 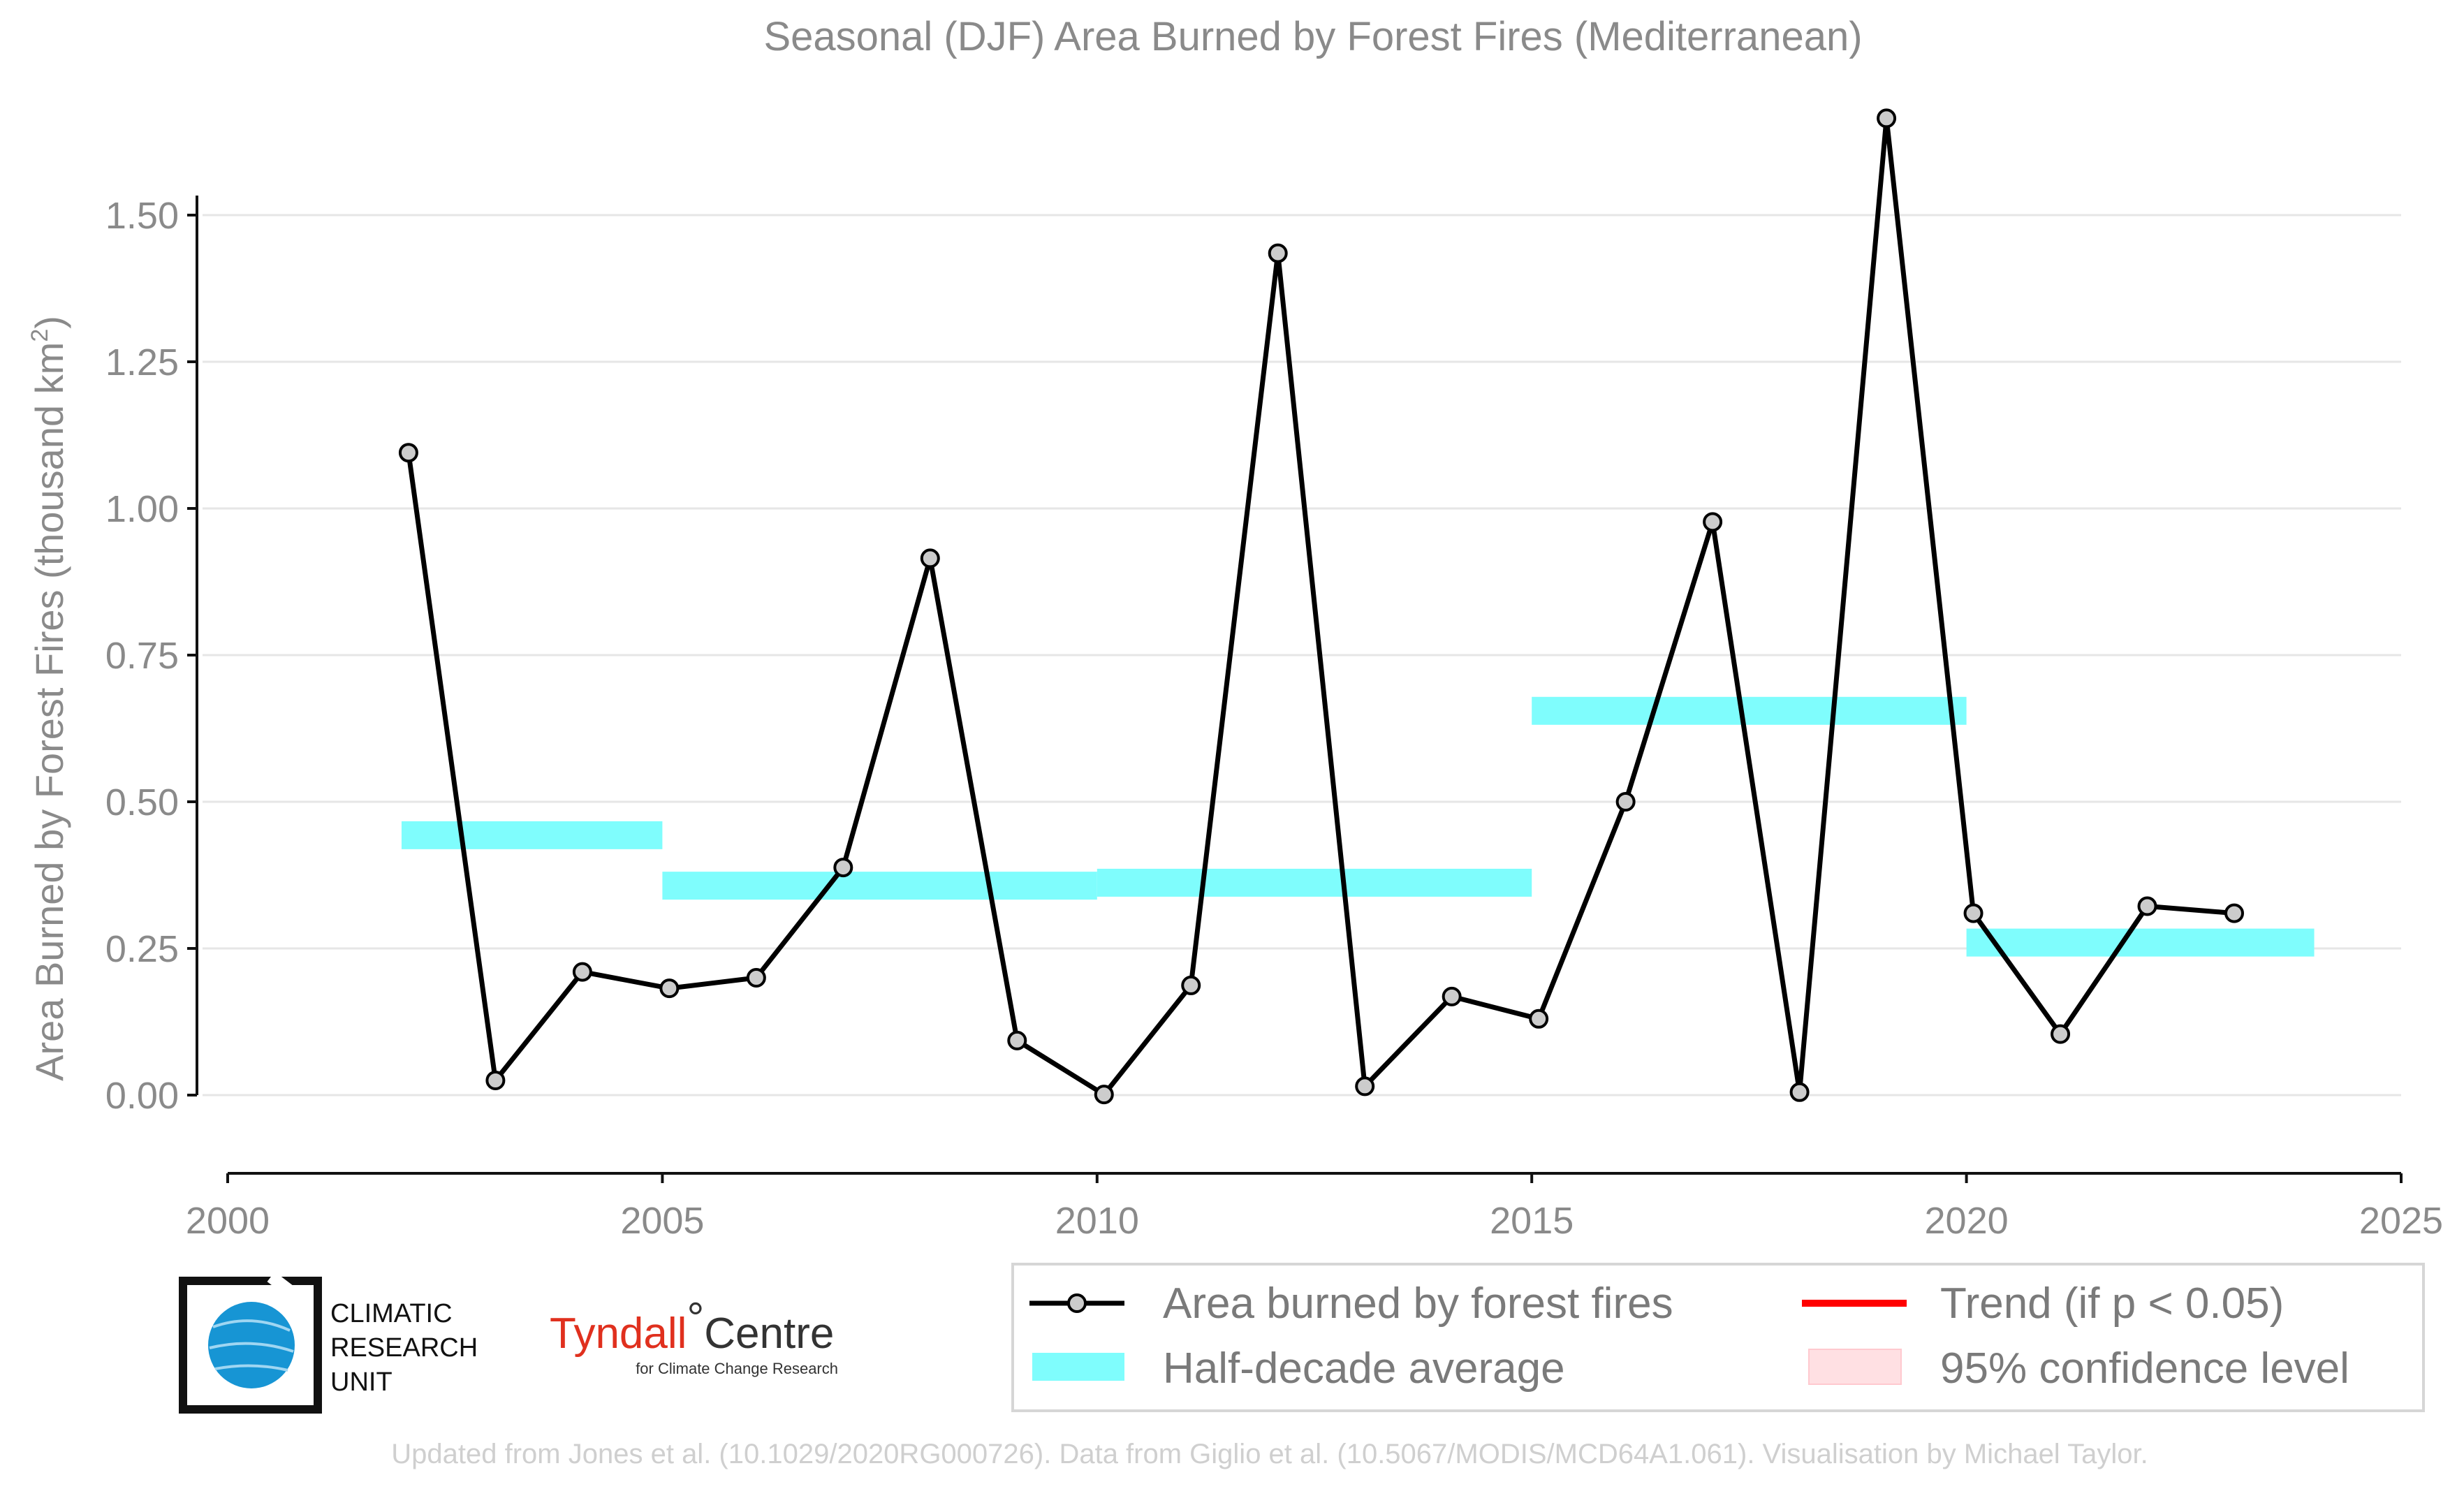 I want to click on y-tick-label-4: 1.00, so click(x=142, y=509).